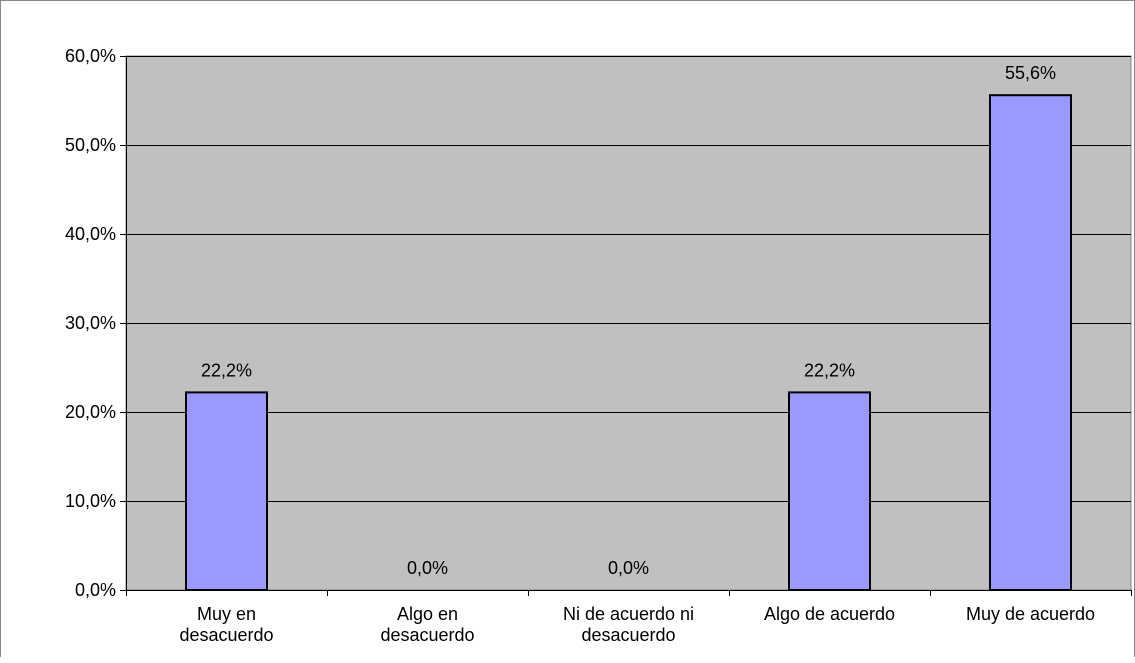 This screenshot has height=663, width=1135. I want to click on y-tick-label: 10,0%, so click(90, 501).